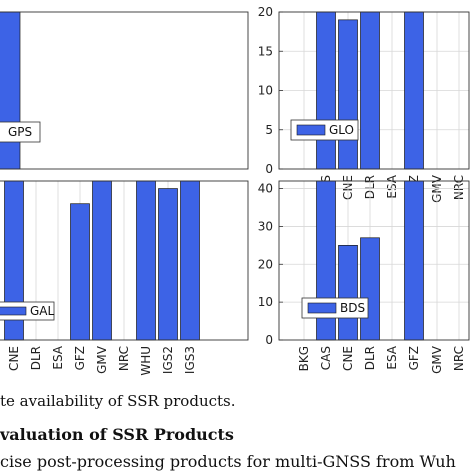 Image resolution: width=474 pixels, height=474 pixels. What do you see at coordinates (326, 358) in the screenshot?
I see `x-tick-label: CAS` at bounding box center [326, 358].